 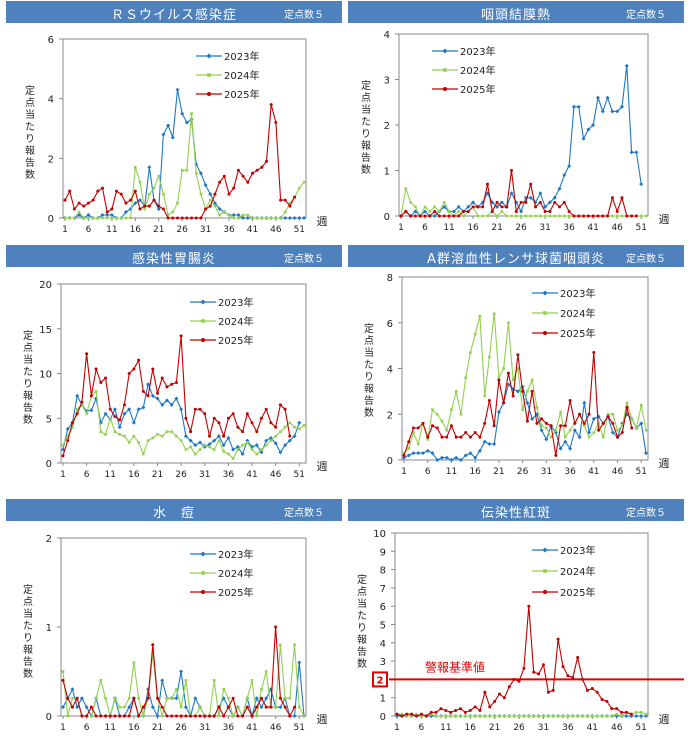 What do you see at coordinates (546, 472) in the screenshot?
I see `x-tick-label: 31` at bounding box center [546, 472].